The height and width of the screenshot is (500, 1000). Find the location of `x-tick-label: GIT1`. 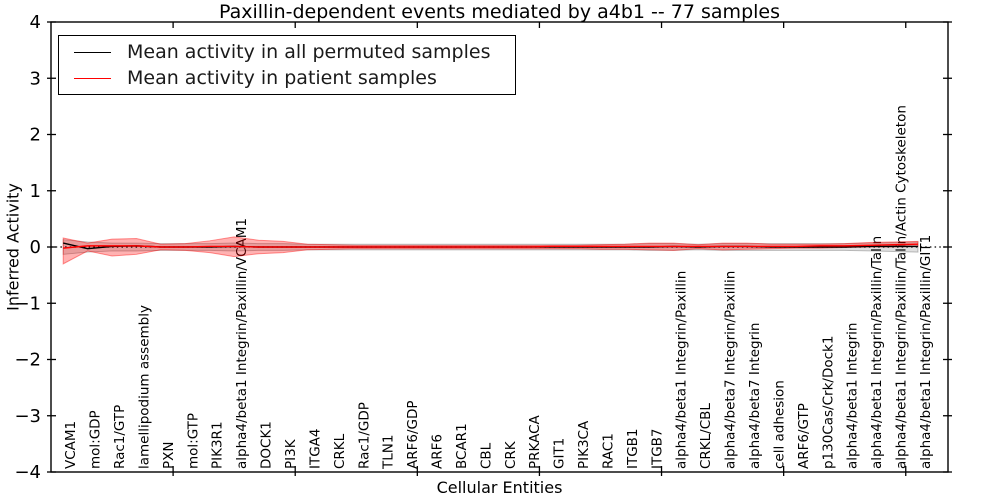

x-tick-label: GIT1 is located at coordinates (560, 453).